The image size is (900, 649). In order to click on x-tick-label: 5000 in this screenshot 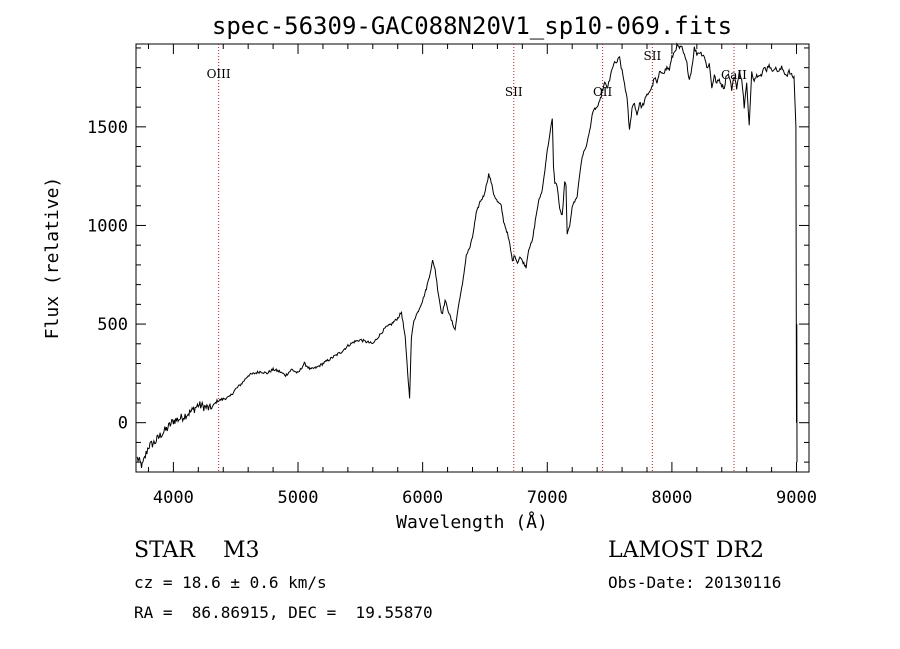, I will do `click(298, 498)`.